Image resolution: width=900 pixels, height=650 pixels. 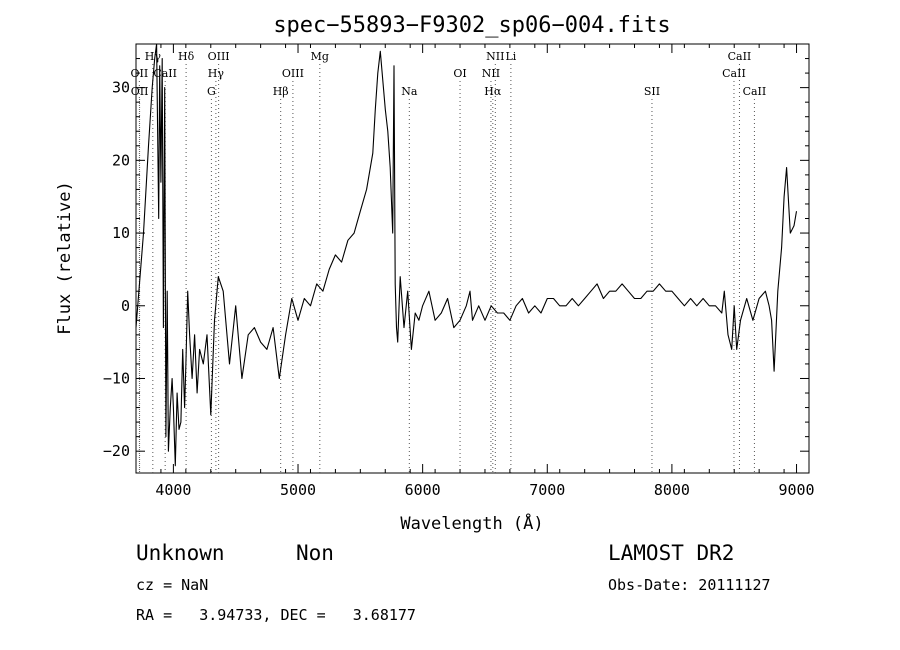 I want to click on marker-label-3: OII, so click(x=140, y=91).